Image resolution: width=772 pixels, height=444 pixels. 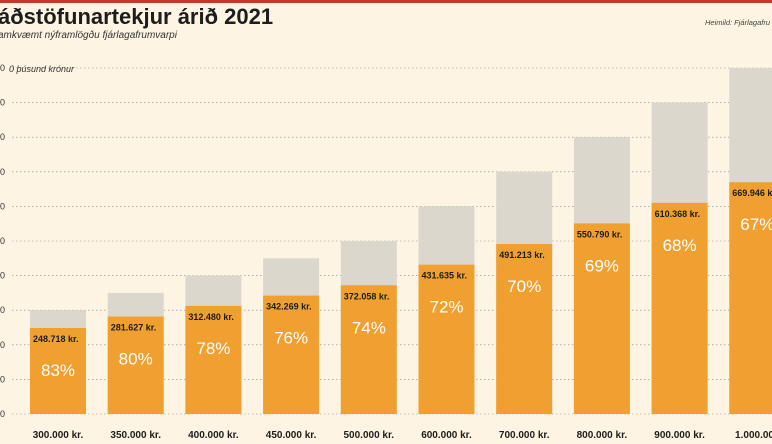 I want to click on category-label: 900.000 kr., so click(x=679, y=435).